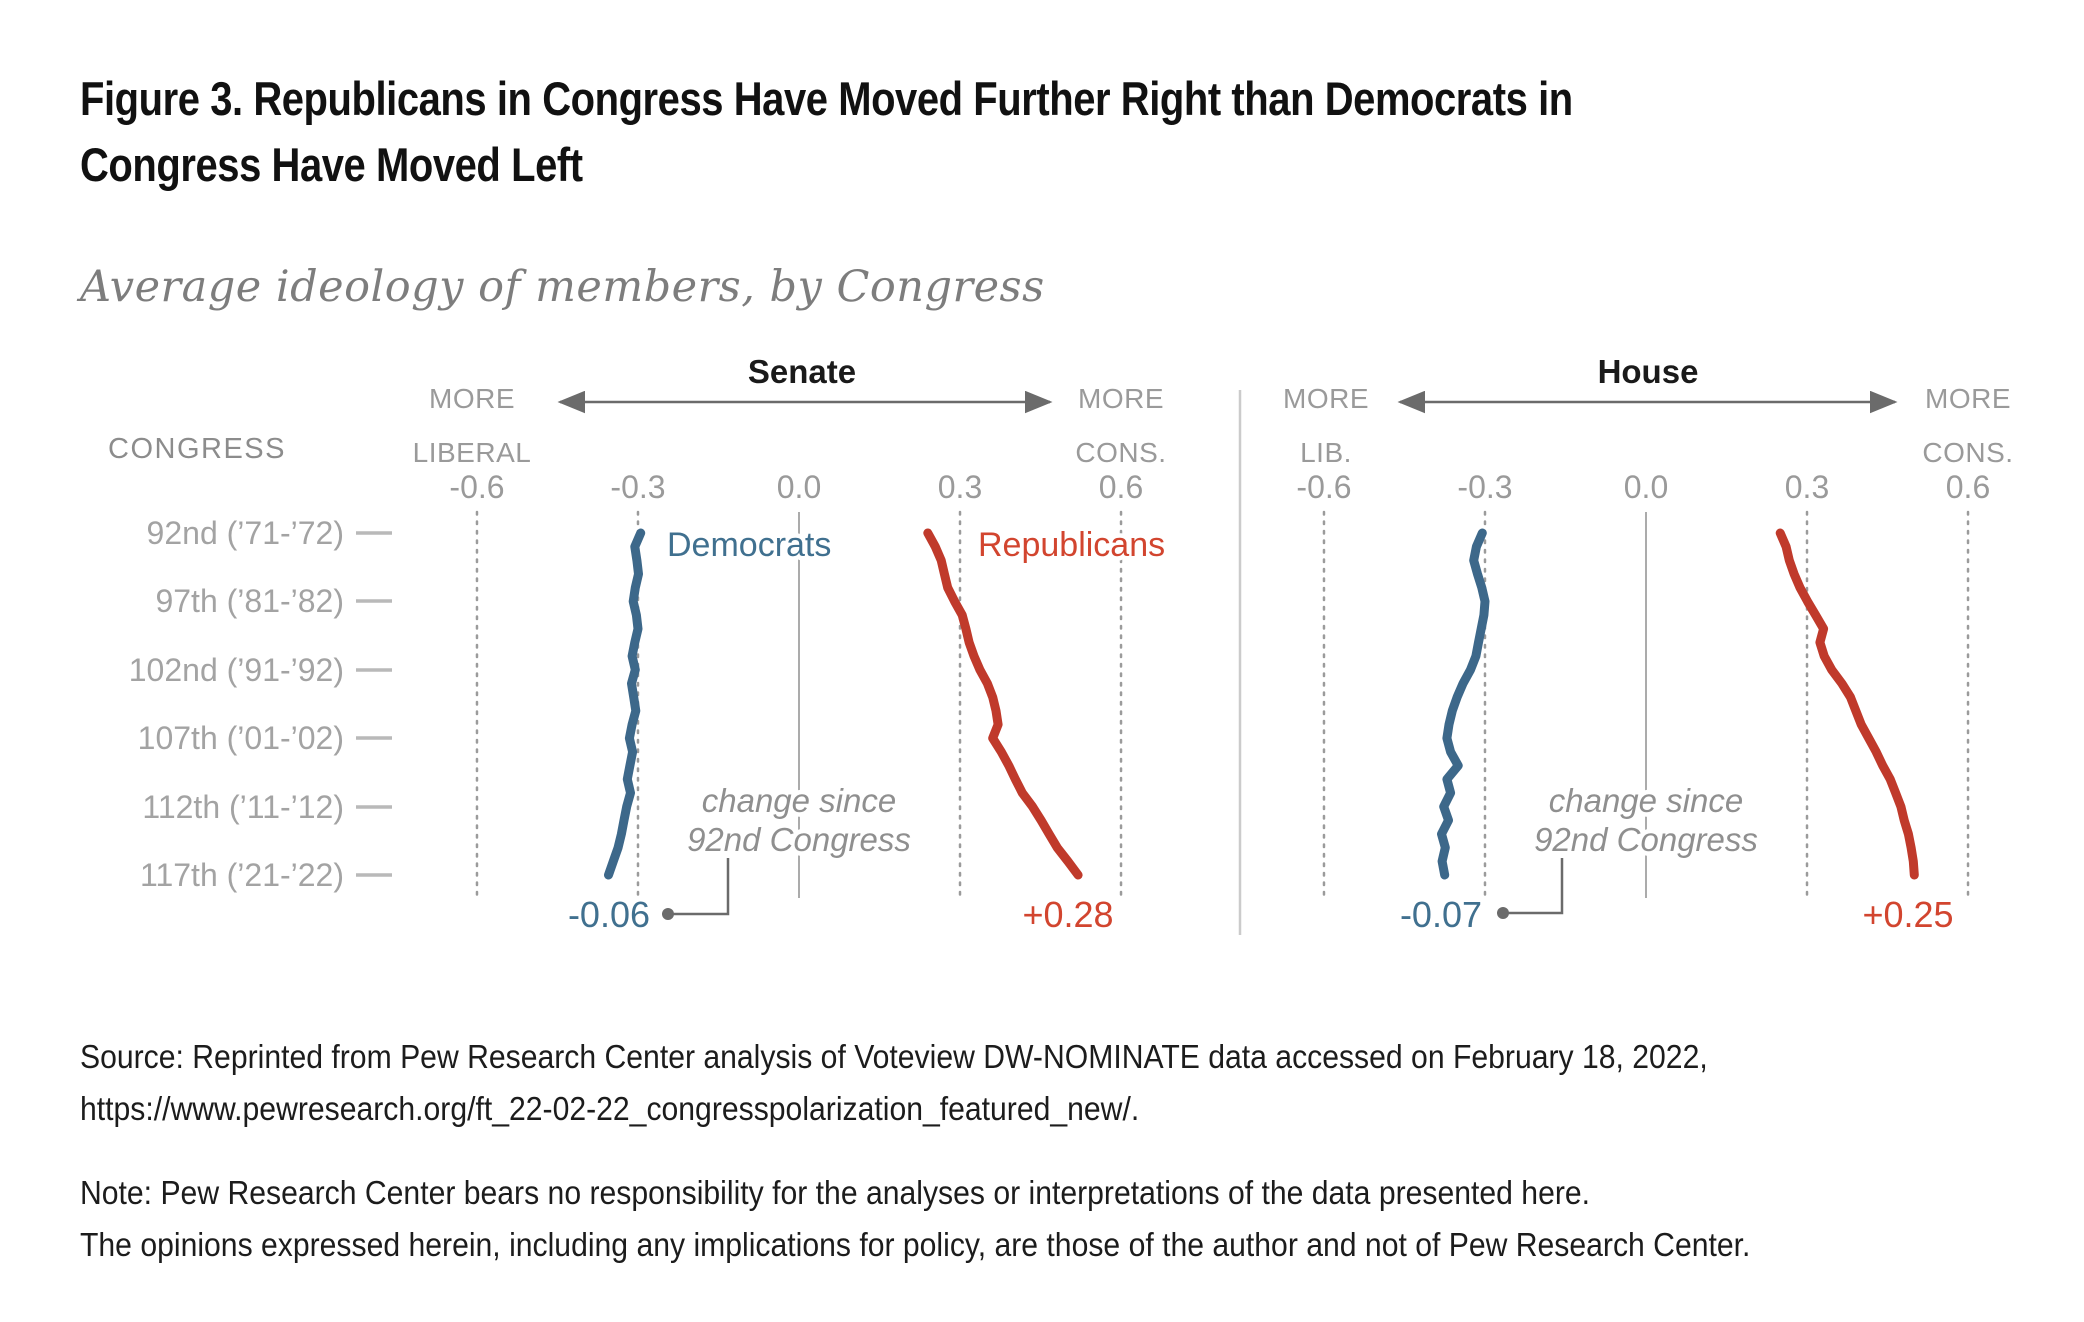 This screenshot has height=1322, width=2084. Describe the element at coordinates (749, 545) in the screenshot. I see `democrats-series-label: Democrats` at that location.